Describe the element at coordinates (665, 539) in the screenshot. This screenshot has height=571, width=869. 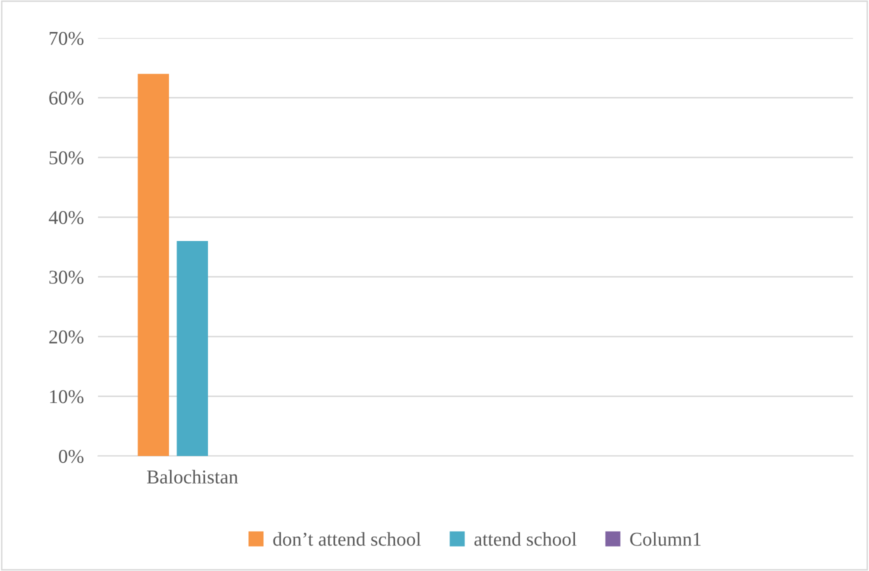
I see `legend-label: Column1` at that location.